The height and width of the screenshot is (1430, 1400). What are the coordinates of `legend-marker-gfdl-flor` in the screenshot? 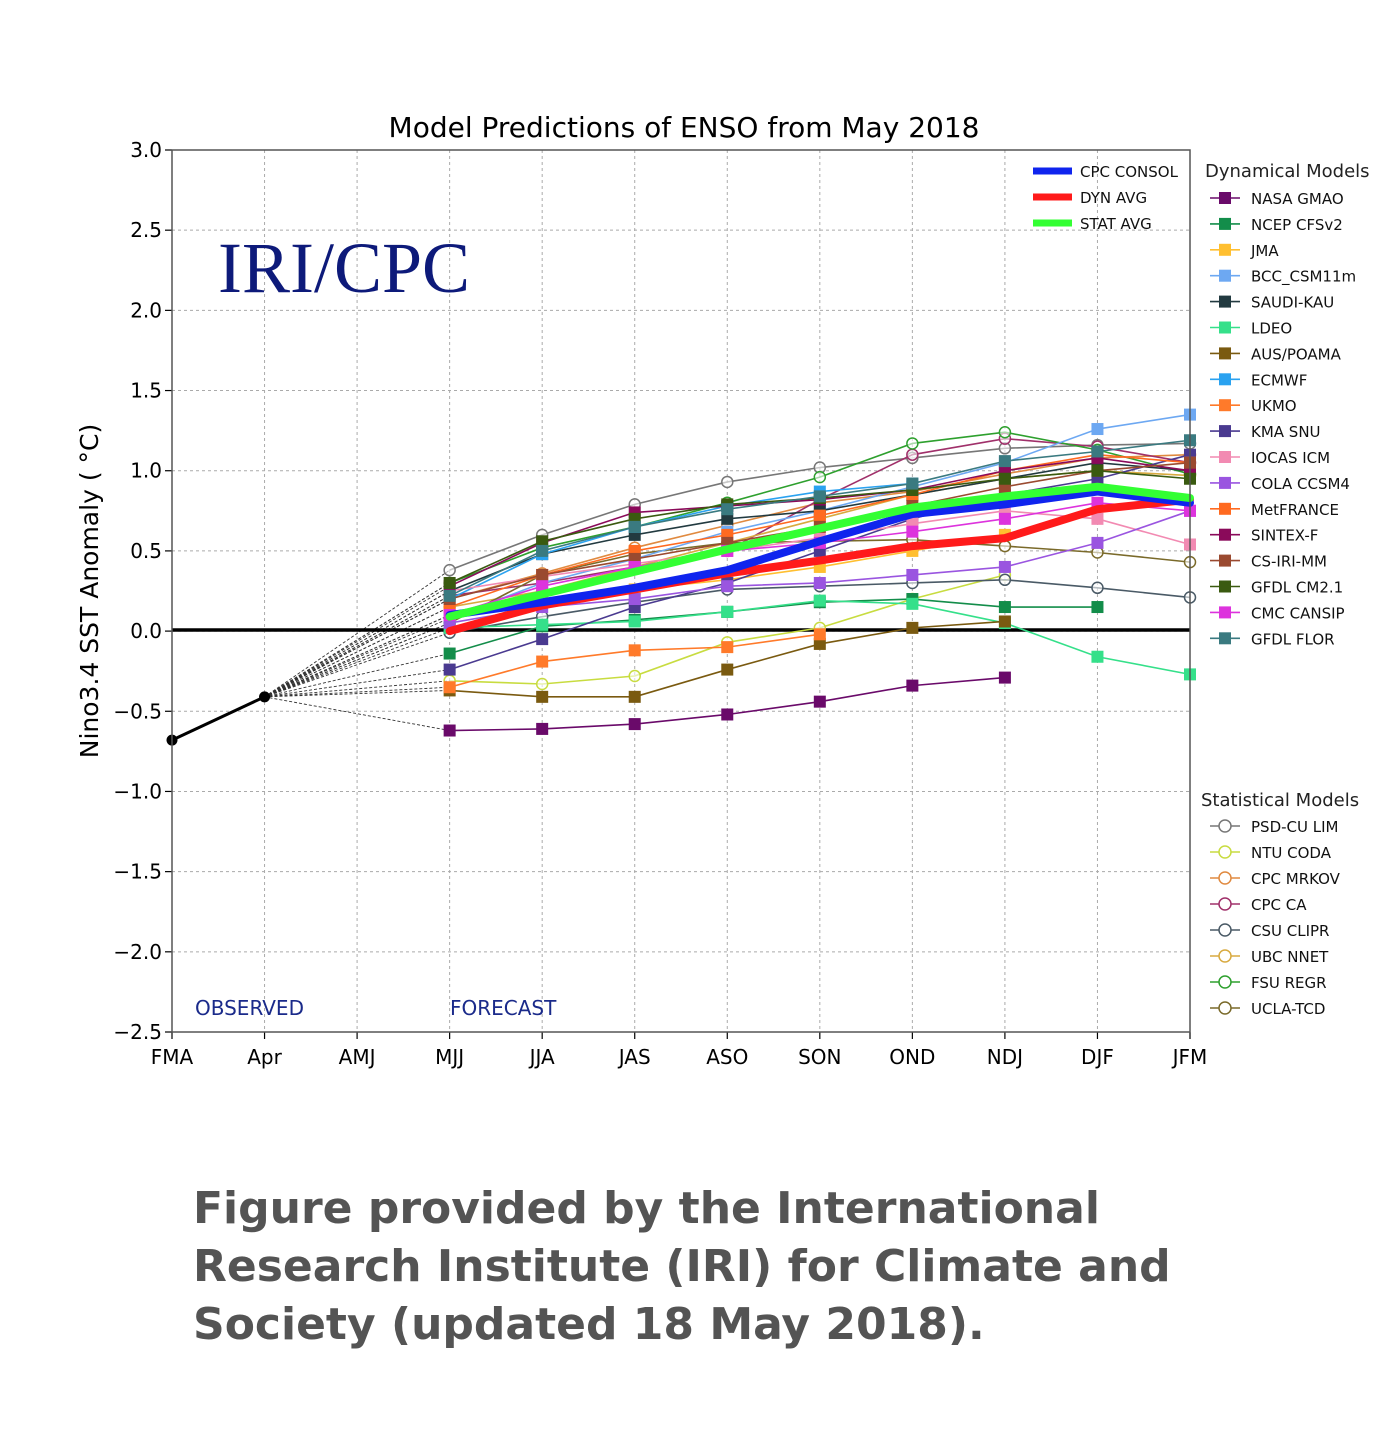 It's located at (1225, 638).